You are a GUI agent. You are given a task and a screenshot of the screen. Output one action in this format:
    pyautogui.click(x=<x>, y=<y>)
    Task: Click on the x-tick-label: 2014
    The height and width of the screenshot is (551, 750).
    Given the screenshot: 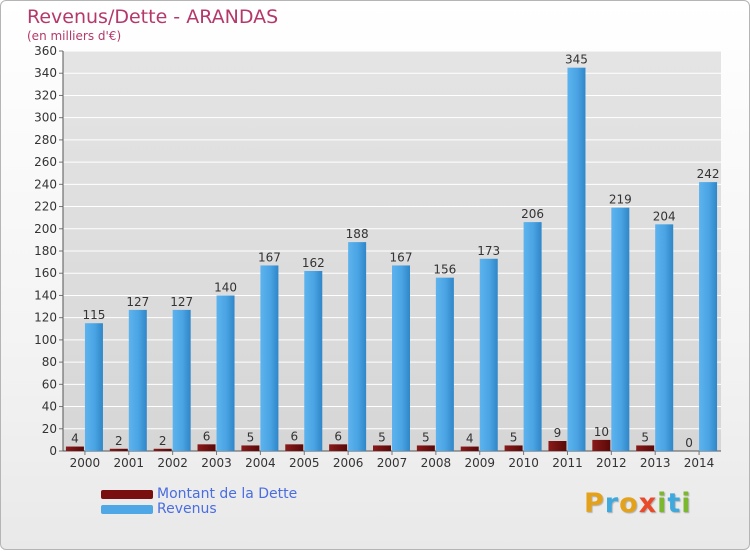 What is the action you would take?
    pyautogui.click(x=699, y=463)
    